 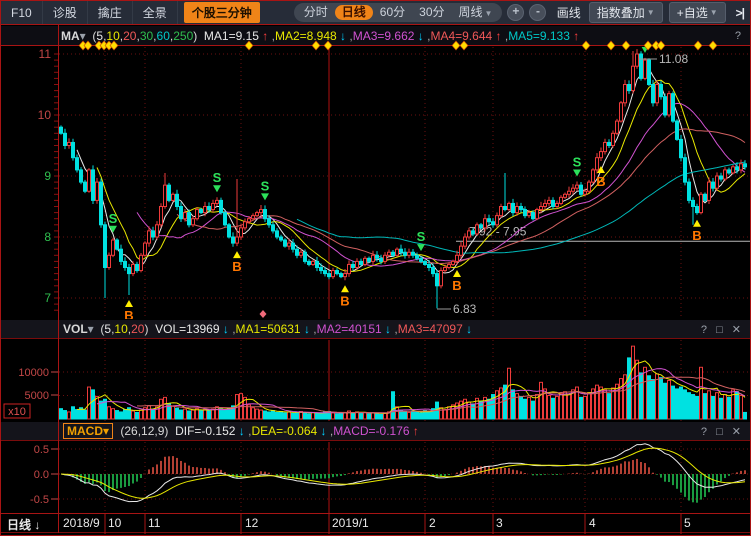 I want to click on tab-f10: F10, so click(x=22, y=12).